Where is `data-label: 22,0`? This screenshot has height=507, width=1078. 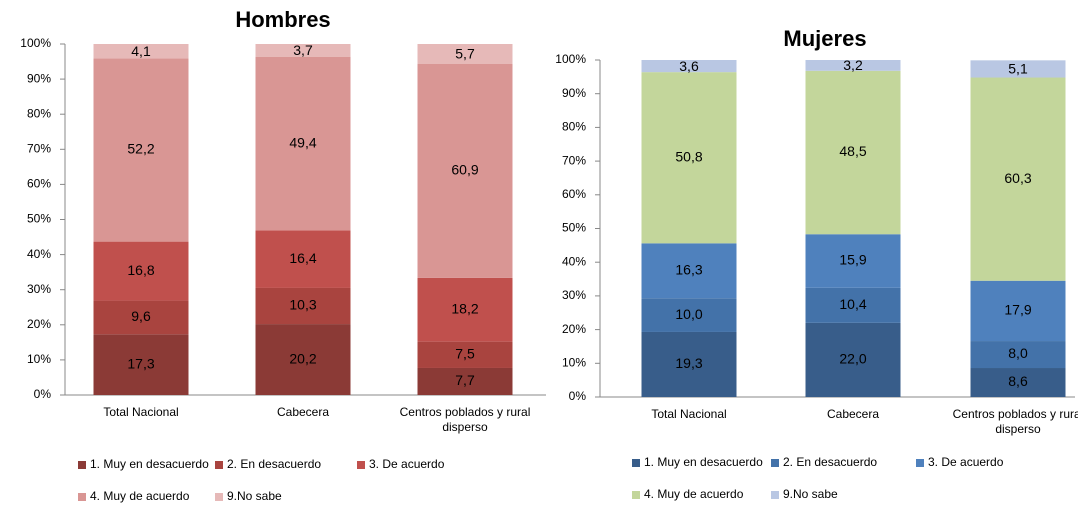
data-label: 22,0 is located at coordinates (852, 359).